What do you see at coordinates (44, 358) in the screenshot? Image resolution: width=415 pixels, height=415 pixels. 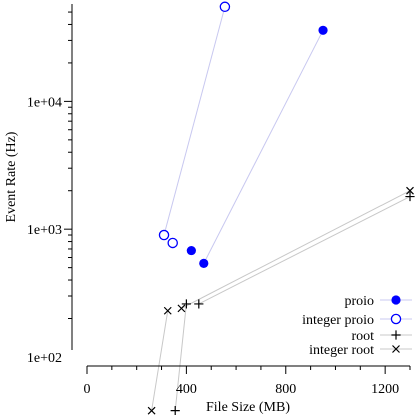 I see `y-tick-label: 1e+02` at bounding box center [44, 358].